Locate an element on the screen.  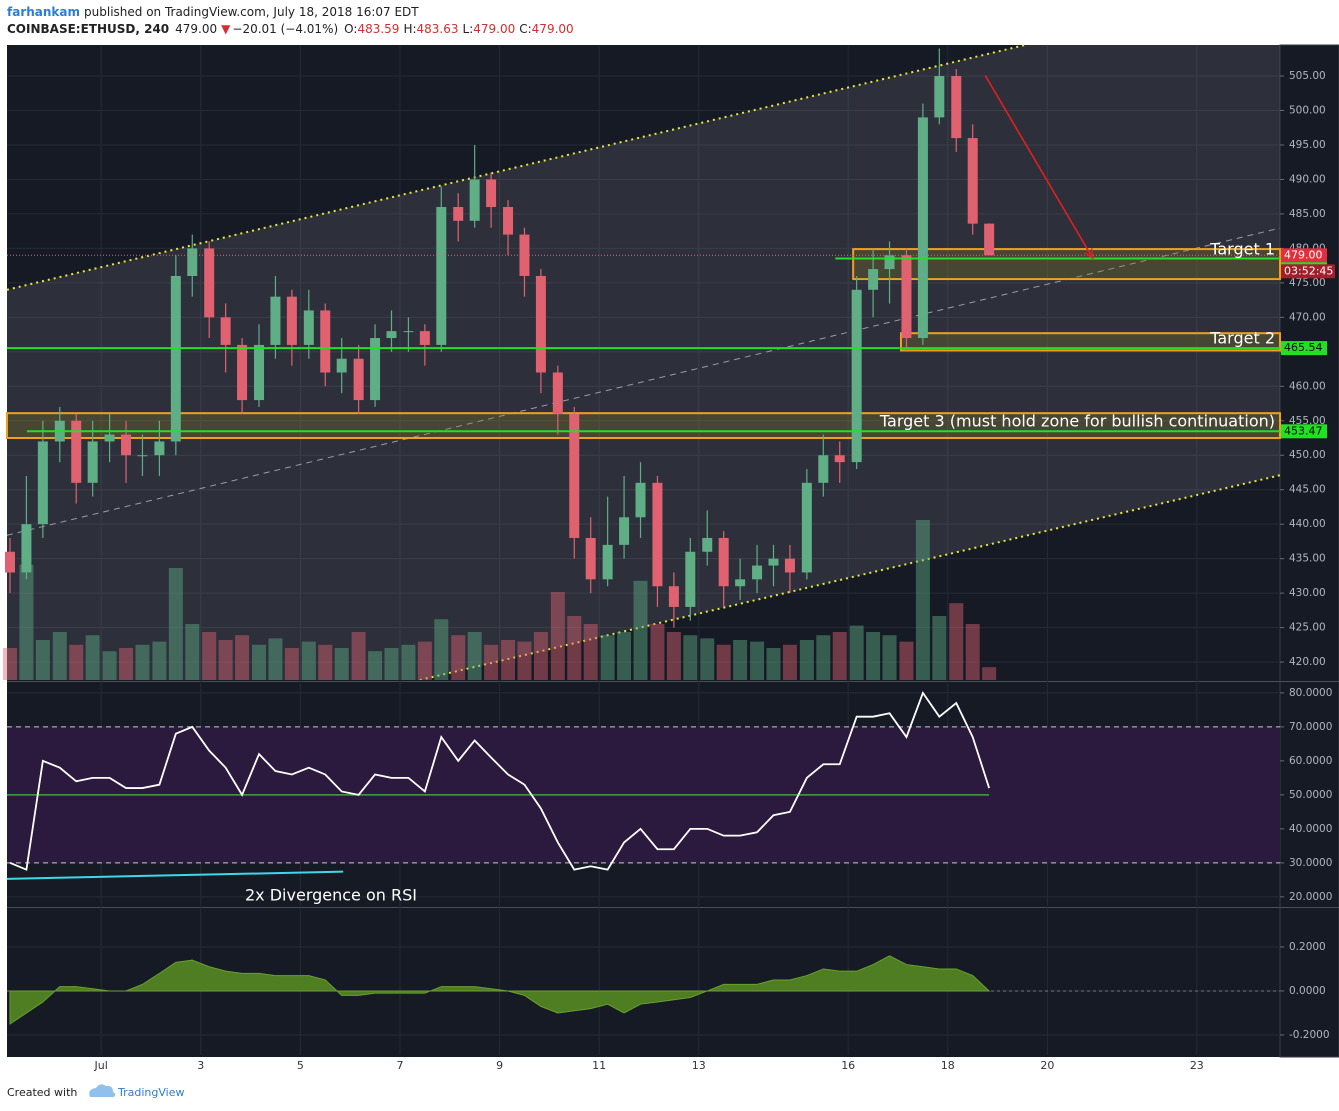
symbol: COINBASE:ETHUSD, 240 is located at coordinates (88, 29).